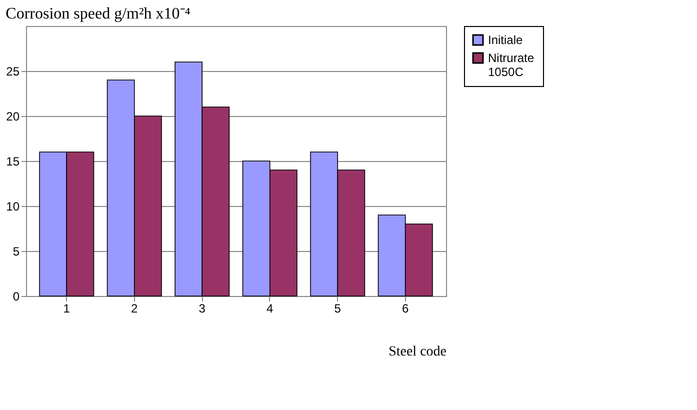 The image size is (697, 410). I want to click on x-tick-label: 1, so click(66, 309).